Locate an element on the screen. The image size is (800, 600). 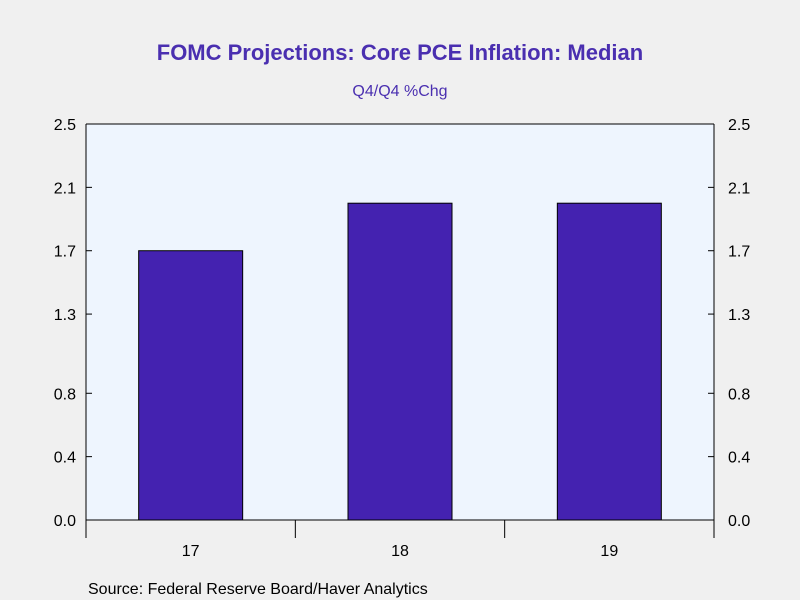
y-tick-label-right: 1.7 is located at coordinates (739, 252).